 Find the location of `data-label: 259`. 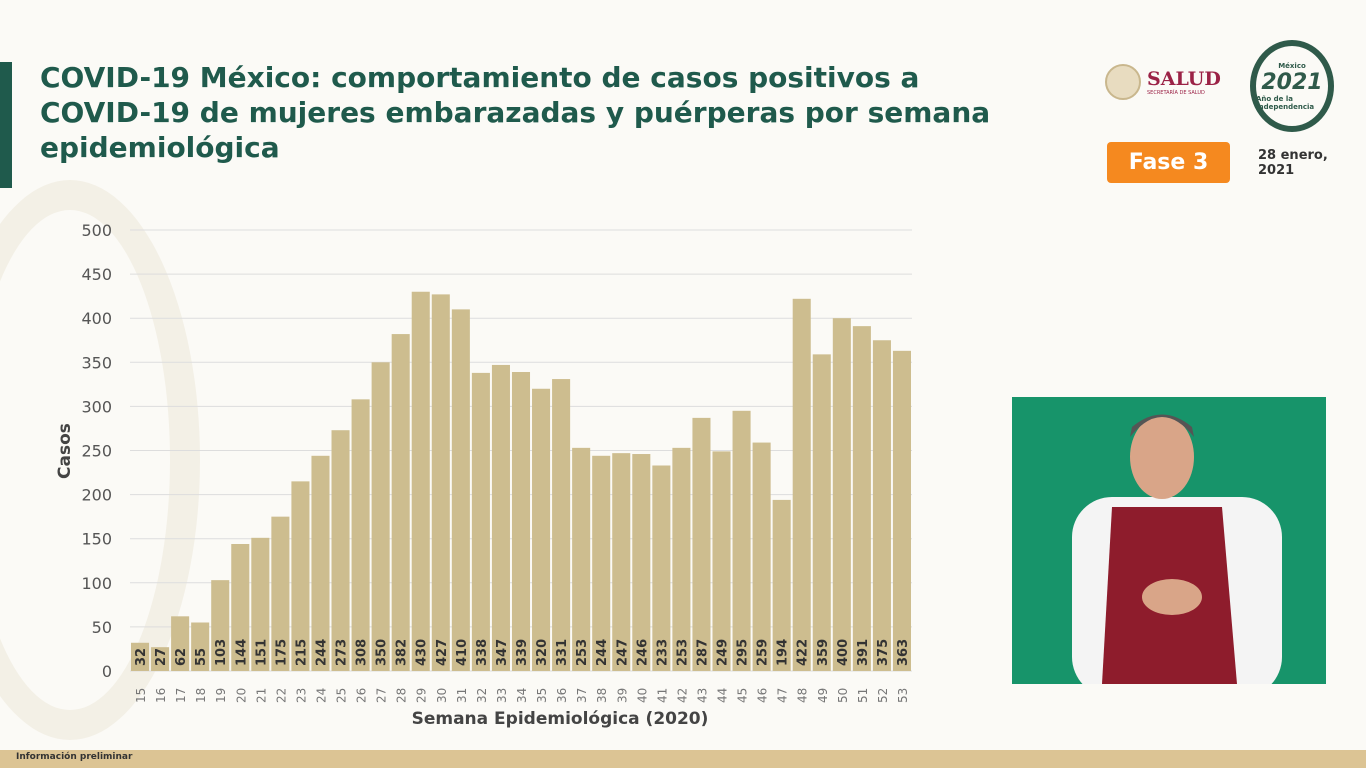

data-label: 259 is located at coordinates (763, 652).